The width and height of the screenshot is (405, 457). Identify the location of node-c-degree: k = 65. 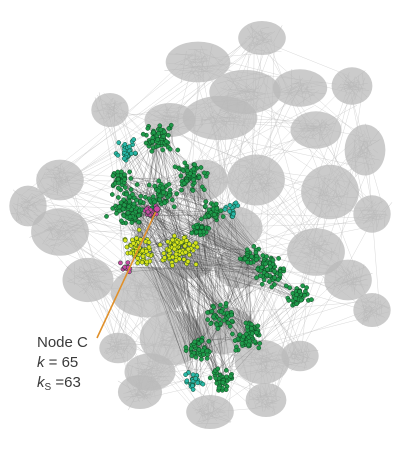
(62, 363).